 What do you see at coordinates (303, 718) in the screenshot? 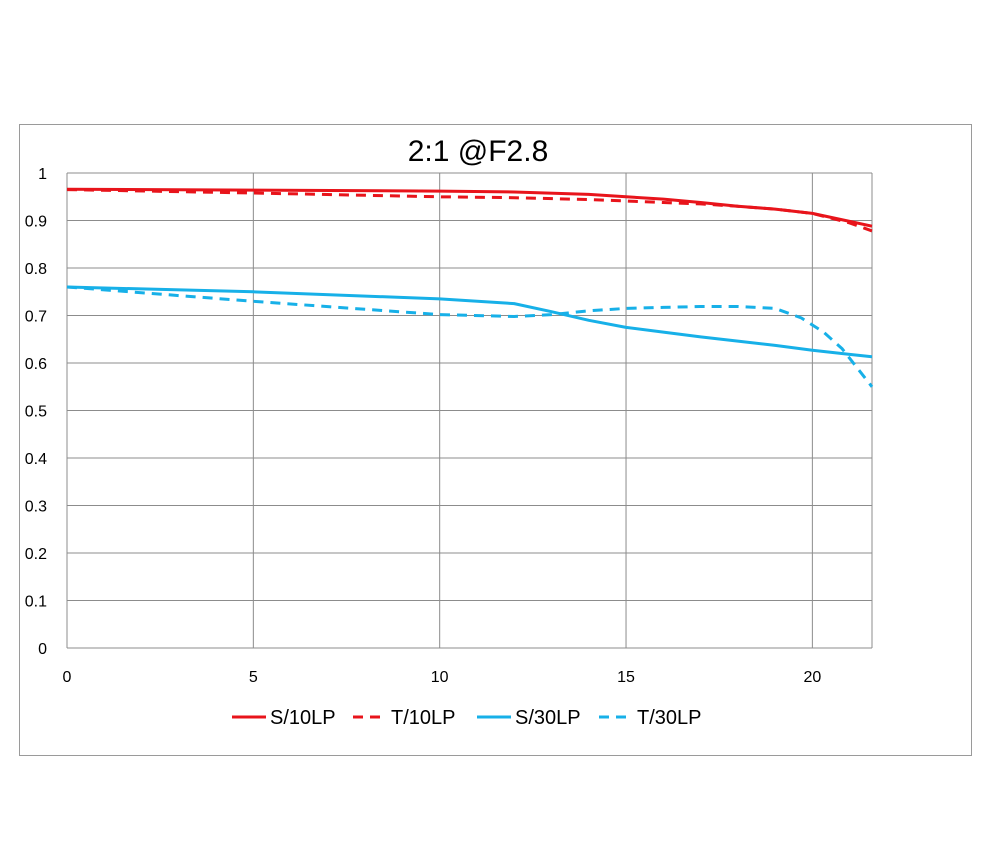
I see `legend-label: S/10LP` at bounding box center [303, 718].